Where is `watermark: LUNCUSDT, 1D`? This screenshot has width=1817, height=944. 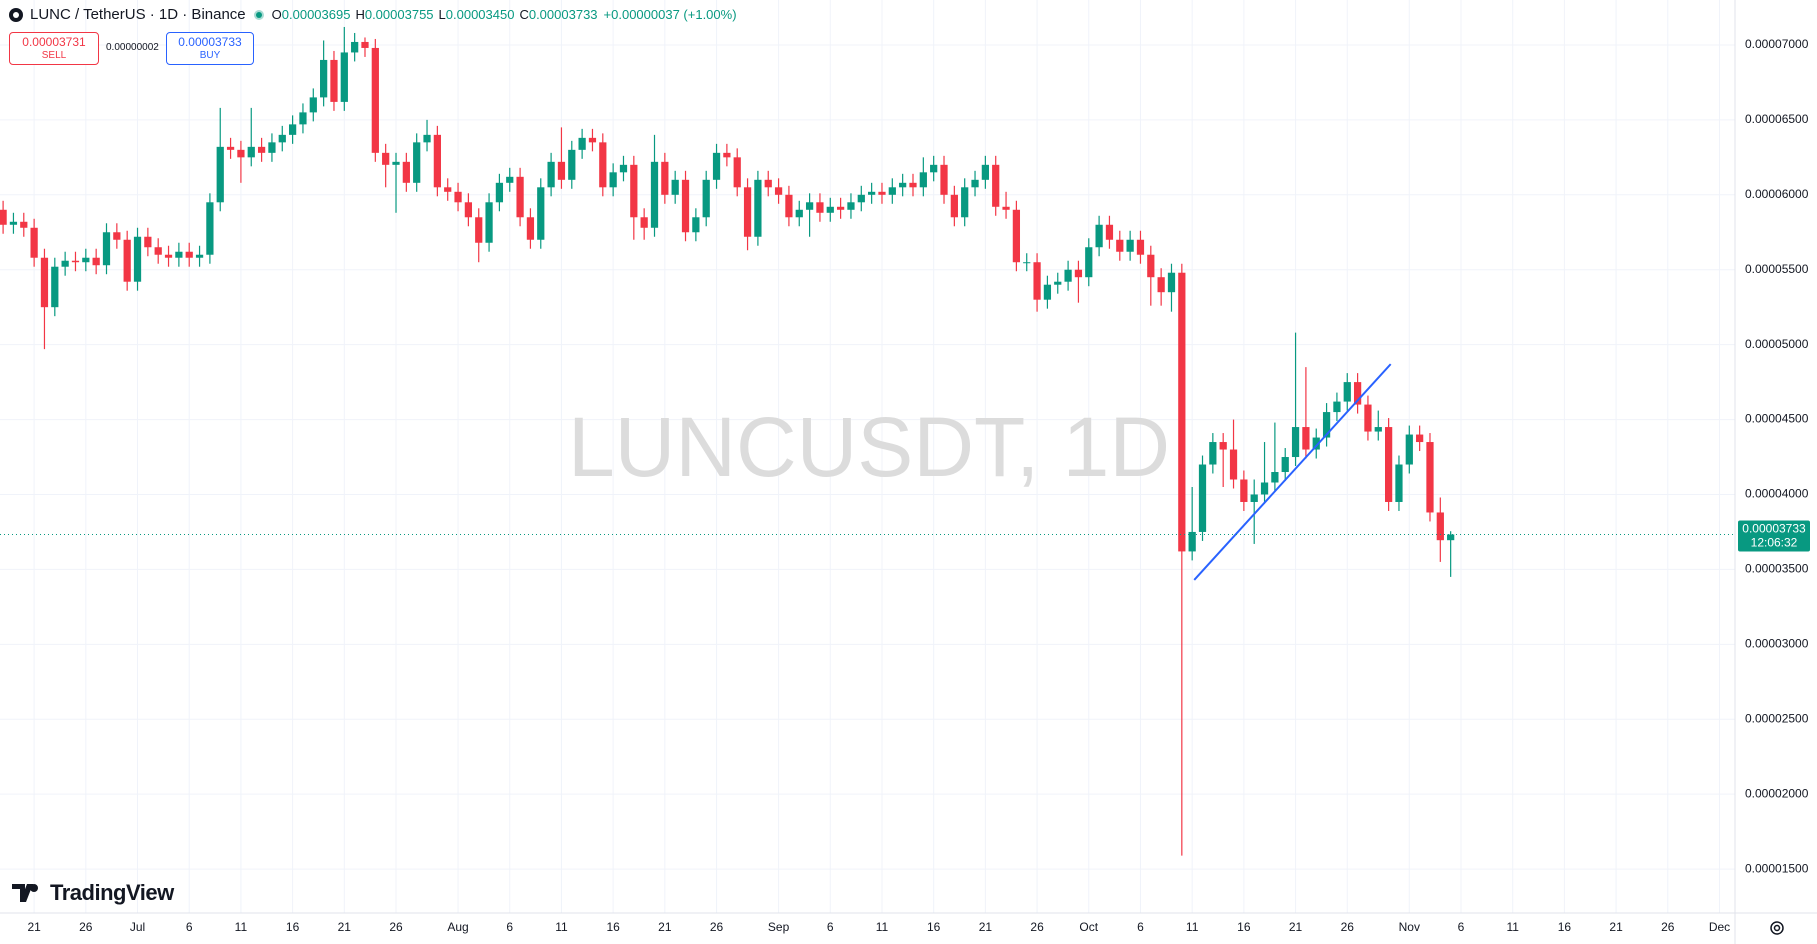
watermark: LUNCUSDT, 1D is located at coordinates (869, 447).